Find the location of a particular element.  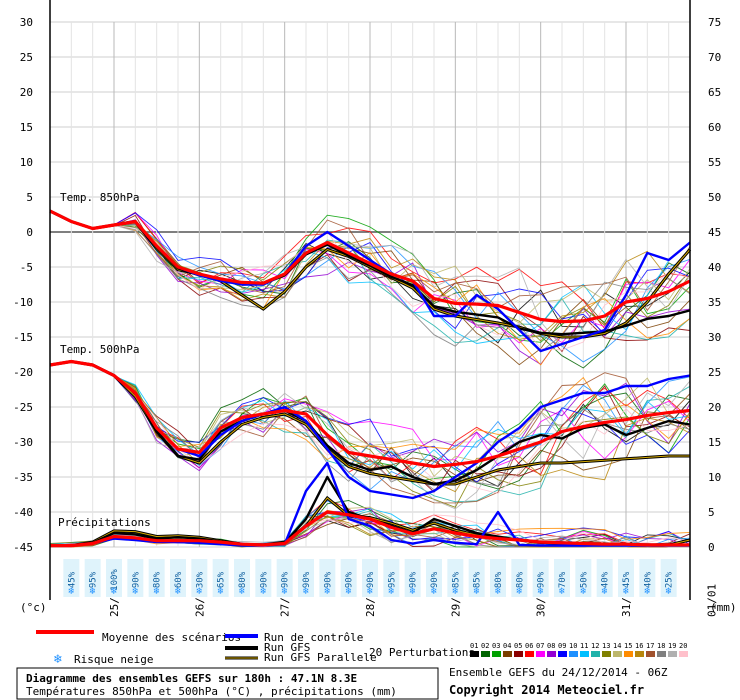

perturbation-id: 08 is located at coordinates (551, 646).